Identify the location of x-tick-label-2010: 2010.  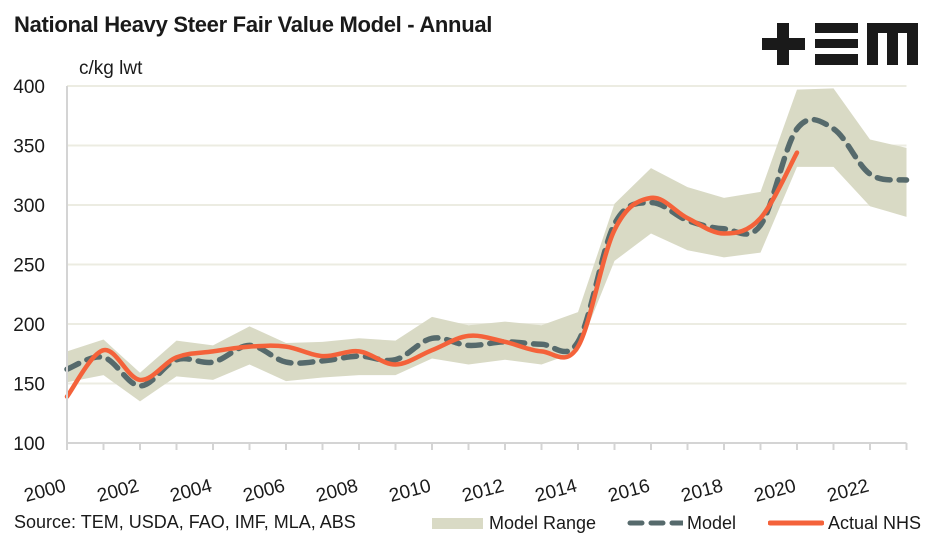
(410, 491).